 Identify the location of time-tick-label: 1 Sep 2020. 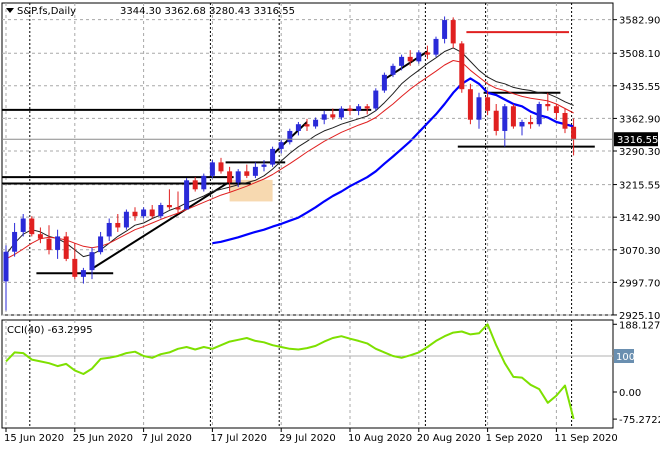
(514, 438).